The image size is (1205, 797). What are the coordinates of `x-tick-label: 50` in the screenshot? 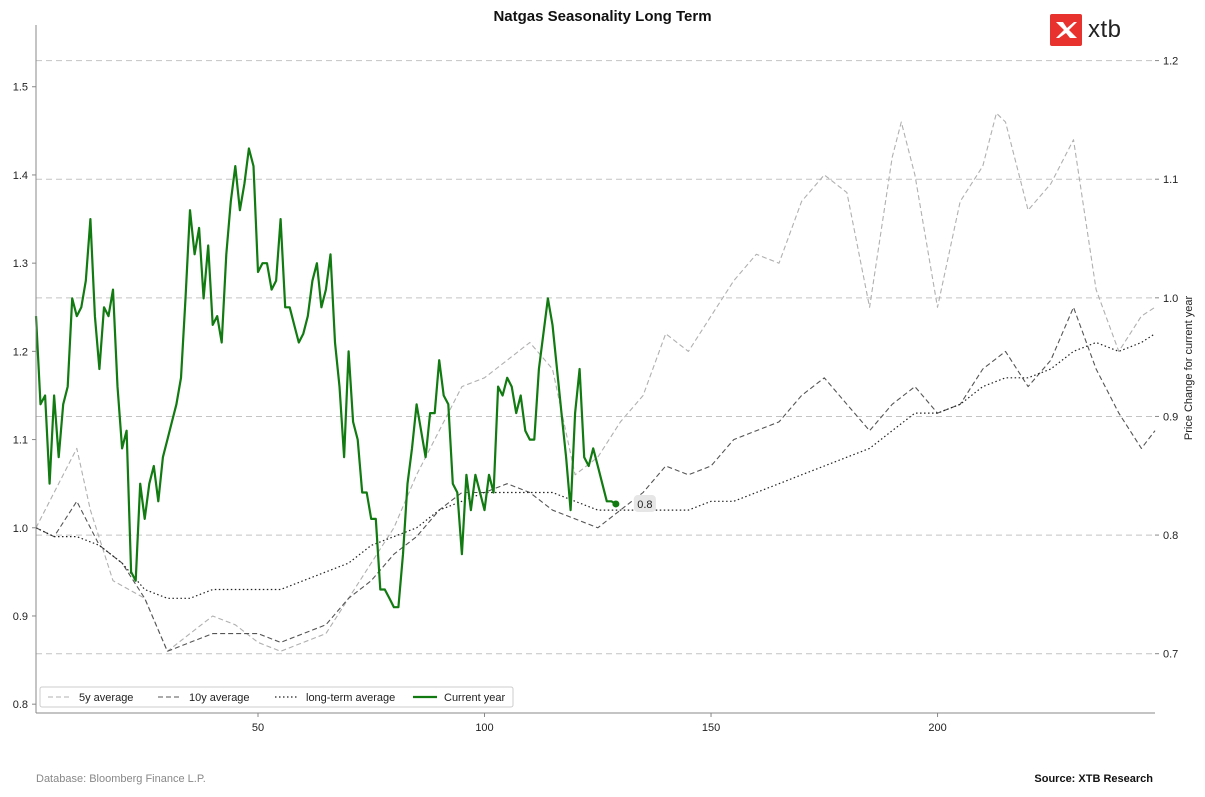 It's located at (258, 728).